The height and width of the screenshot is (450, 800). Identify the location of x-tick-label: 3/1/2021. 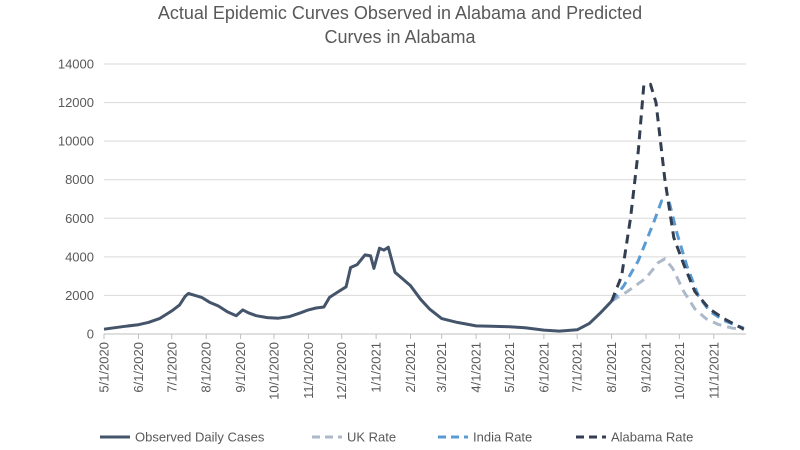
(441, 367).